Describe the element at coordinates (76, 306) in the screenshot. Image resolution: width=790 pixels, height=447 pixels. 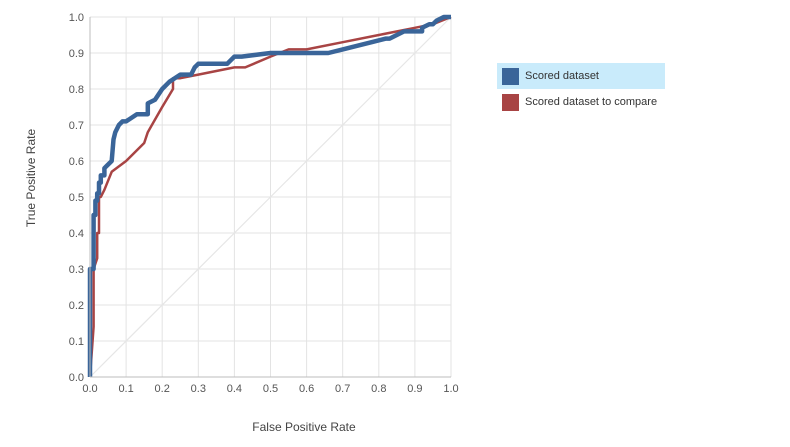
I see `y-tick-label: 0.2` at that location.